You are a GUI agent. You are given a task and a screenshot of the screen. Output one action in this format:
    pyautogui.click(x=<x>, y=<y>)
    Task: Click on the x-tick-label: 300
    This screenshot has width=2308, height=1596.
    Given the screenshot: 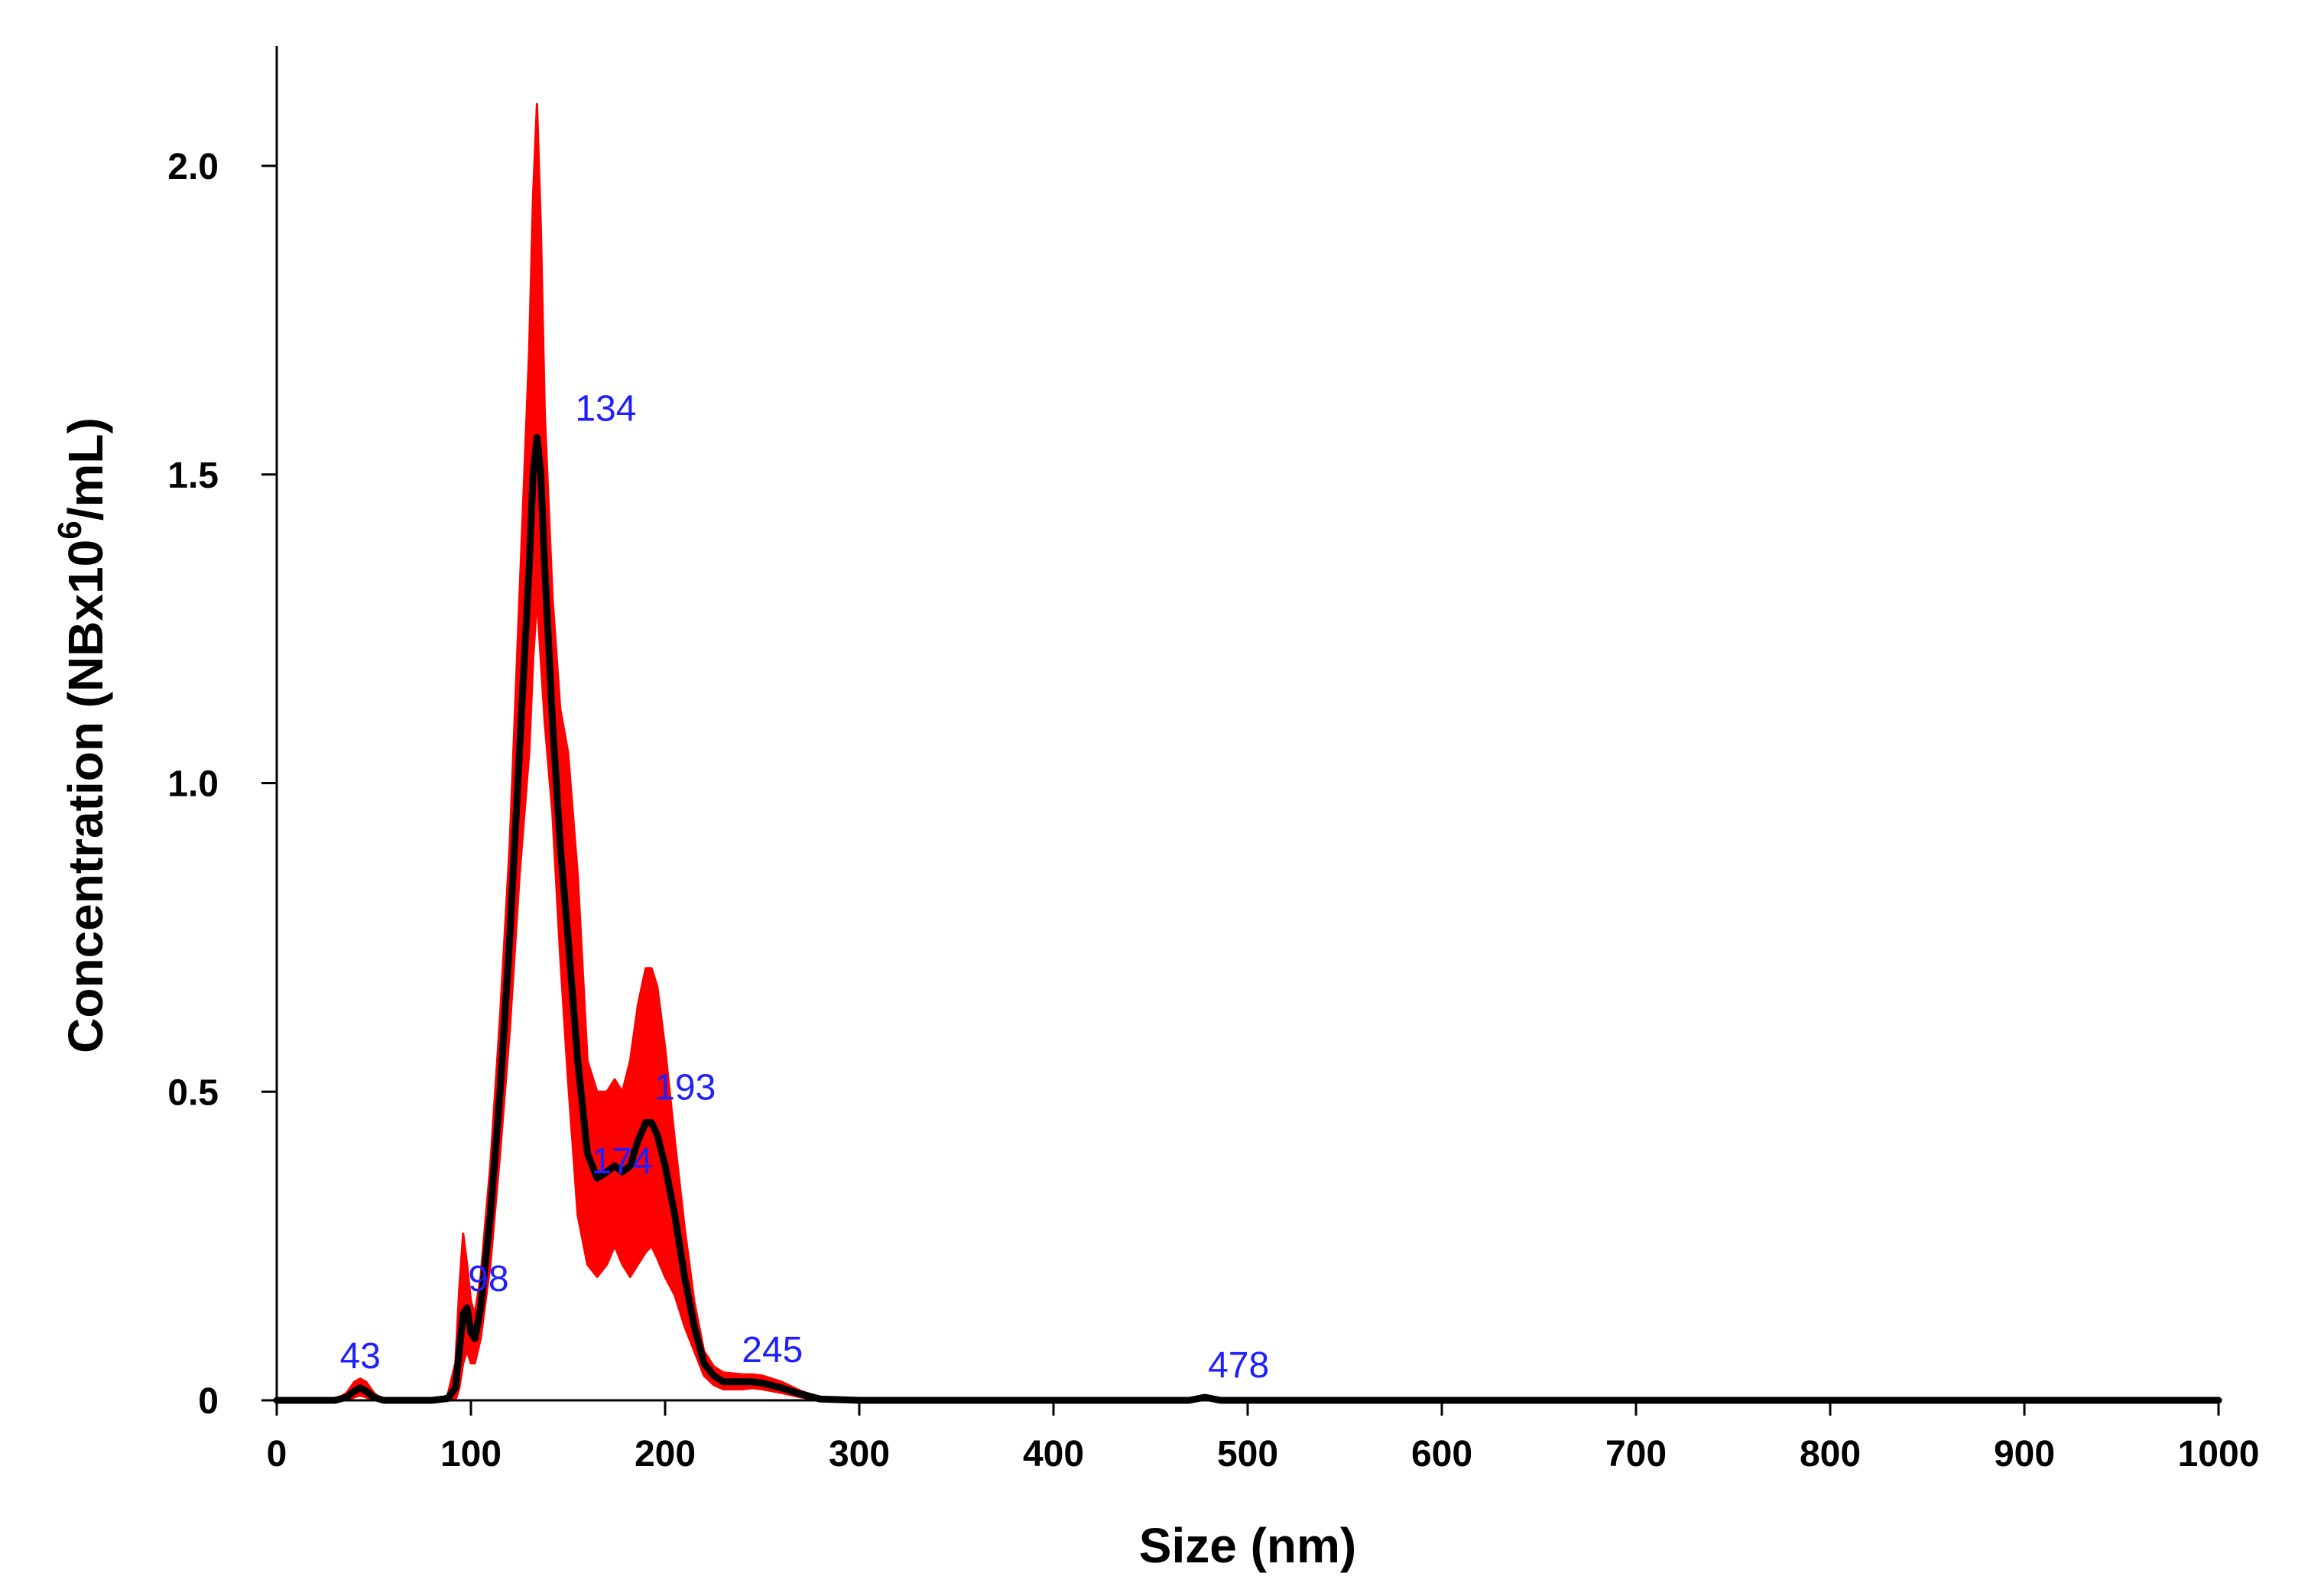 What is the action you would take?
    pyautogui.click(x=859, y=1454)
    